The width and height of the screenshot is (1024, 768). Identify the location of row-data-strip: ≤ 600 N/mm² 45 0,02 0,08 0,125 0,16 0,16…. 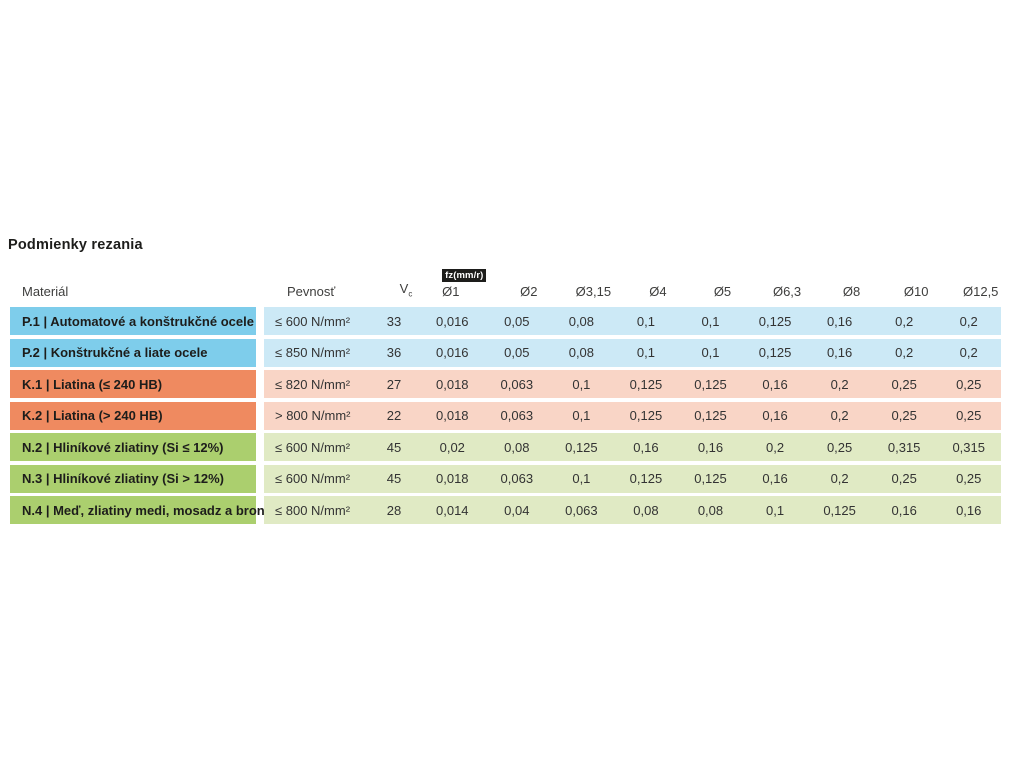
(632, 447).